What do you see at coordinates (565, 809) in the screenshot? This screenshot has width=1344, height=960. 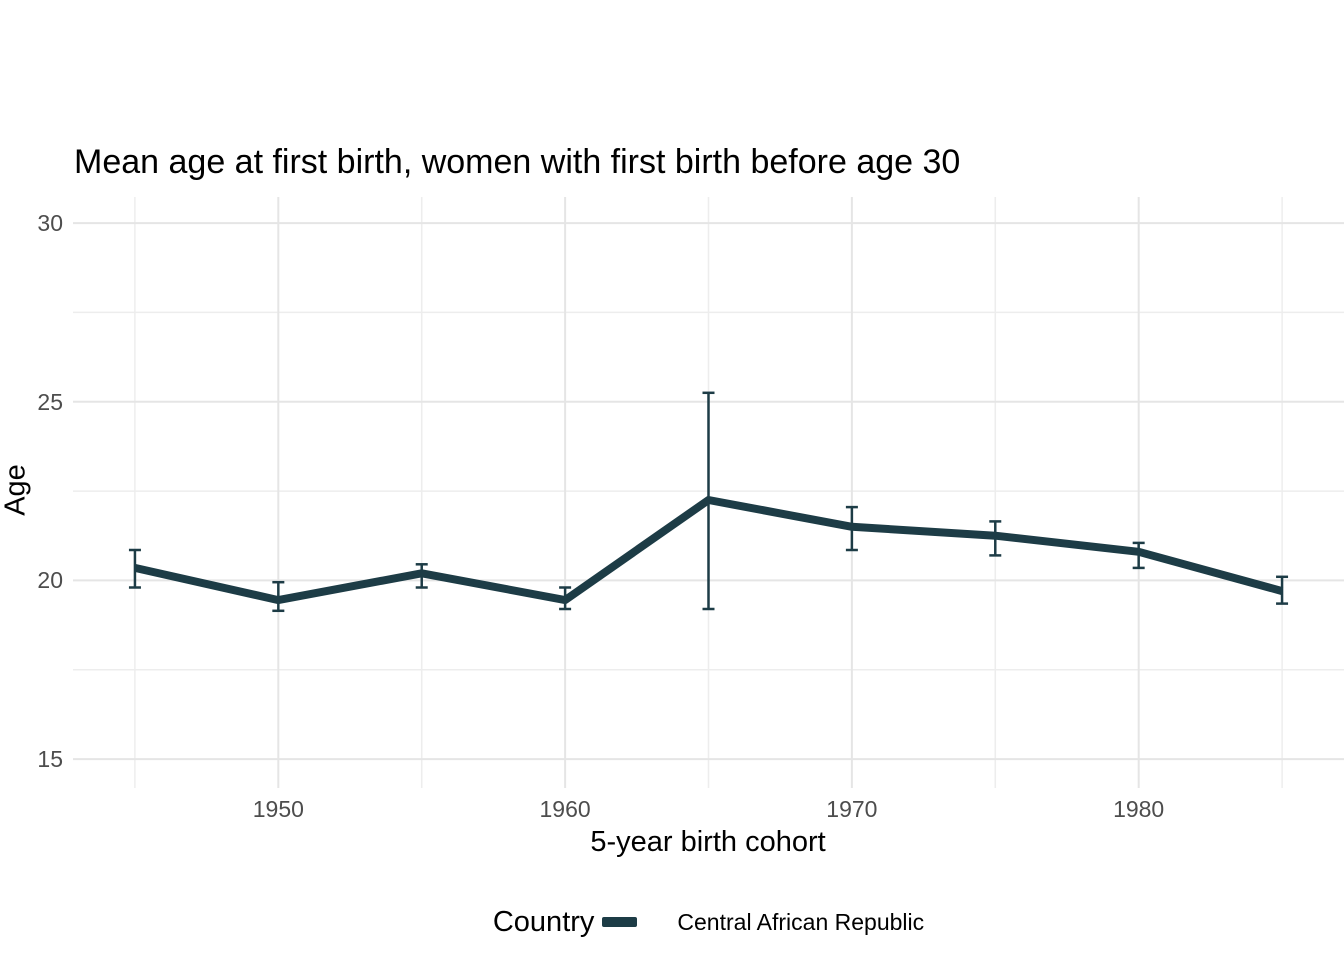 I see `x-tick-label: 1960` at bounding box center [565, 809].